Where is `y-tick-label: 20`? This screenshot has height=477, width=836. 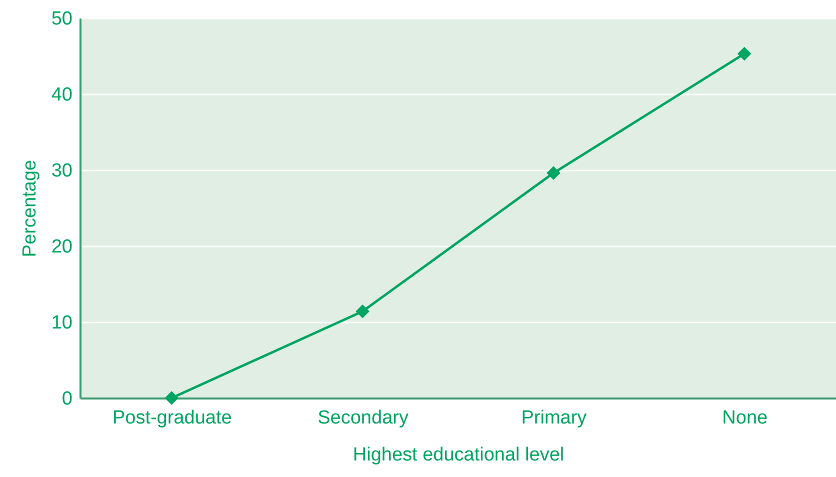
y-tick-label: 20 is located at coordinates (61, 247).